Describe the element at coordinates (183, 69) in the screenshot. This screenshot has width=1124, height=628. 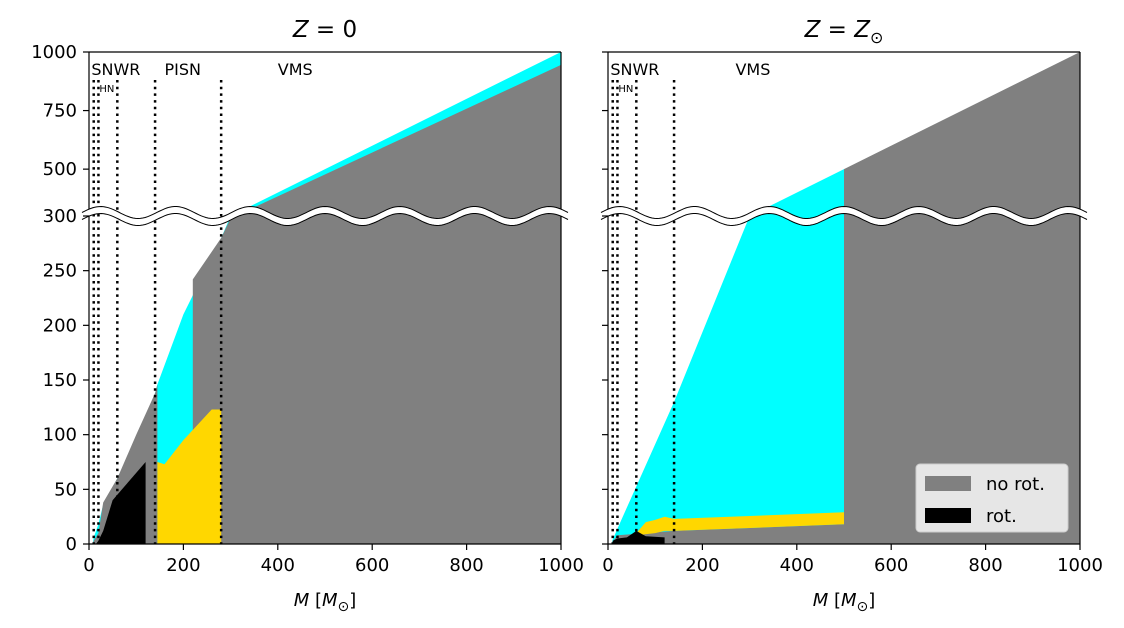
I see `region-label-3: PISN` at that location.